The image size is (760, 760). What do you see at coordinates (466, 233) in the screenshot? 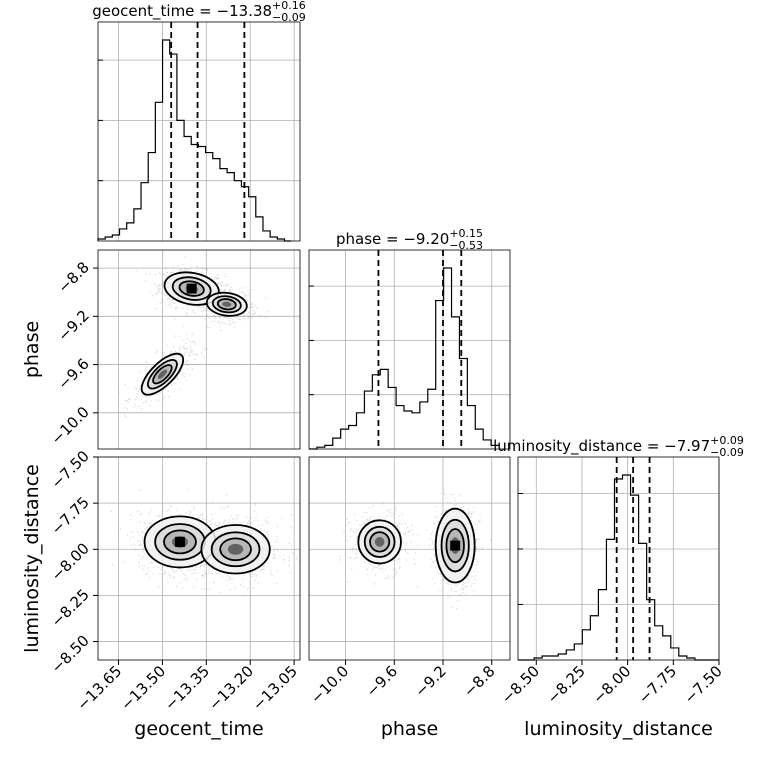
I see `title-plus-error: +0.15` at bounding box center [466, 233].